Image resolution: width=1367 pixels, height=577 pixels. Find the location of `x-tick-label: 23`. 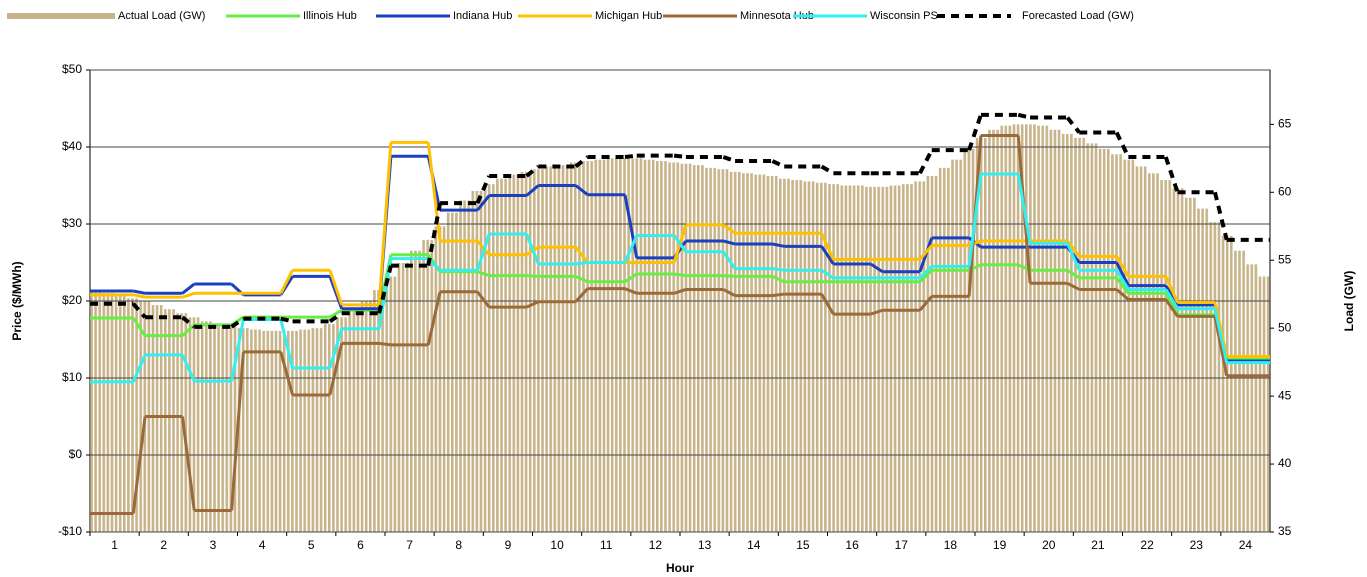

x-tick-label: 23 is located at coordinates (1197, 545).